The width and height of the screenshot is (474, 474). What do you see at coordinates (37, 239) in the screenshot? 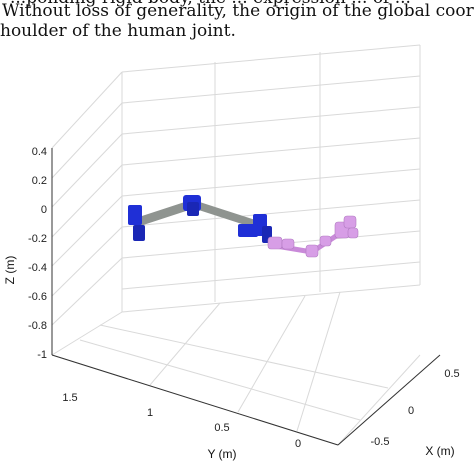
I see `z-tick-3: -0.2` at bounding box center [37, 239].